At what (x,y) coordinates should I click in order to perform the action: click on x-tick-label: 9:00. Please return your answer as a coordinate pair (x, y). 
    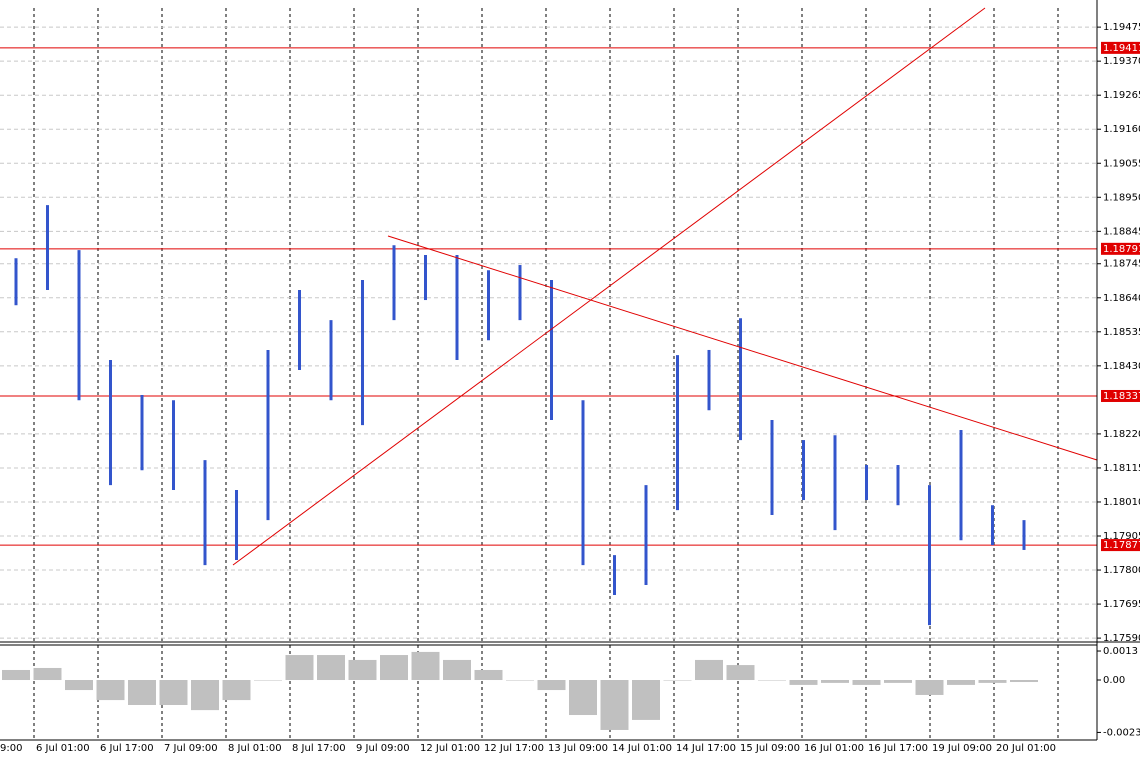
    Looking at the image, I should click on (11, 748).